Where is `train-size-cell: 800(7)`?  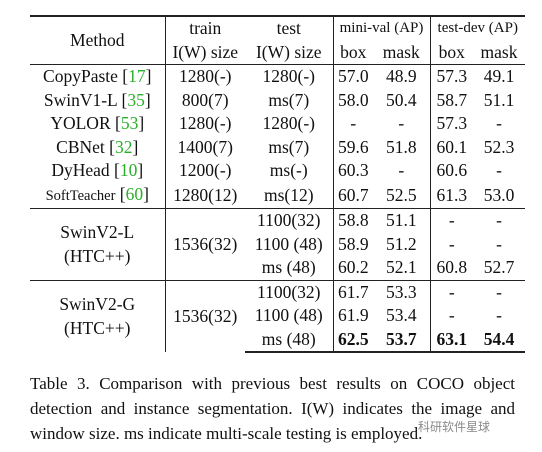
train-size-cell: 800(7) is located at coordinates (205, 99).